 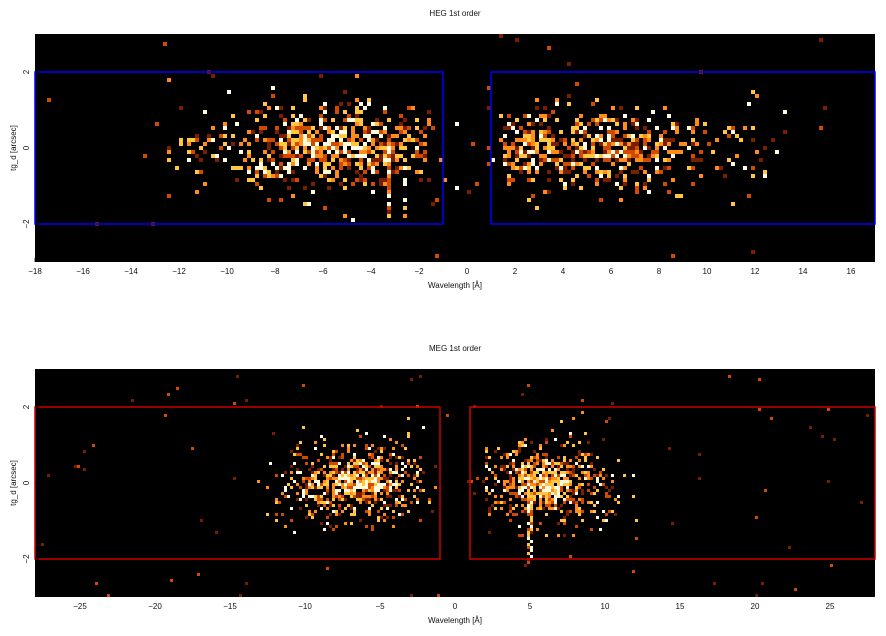 I want to click on meg-extraction-box-plus, so click(x=672, y=483).